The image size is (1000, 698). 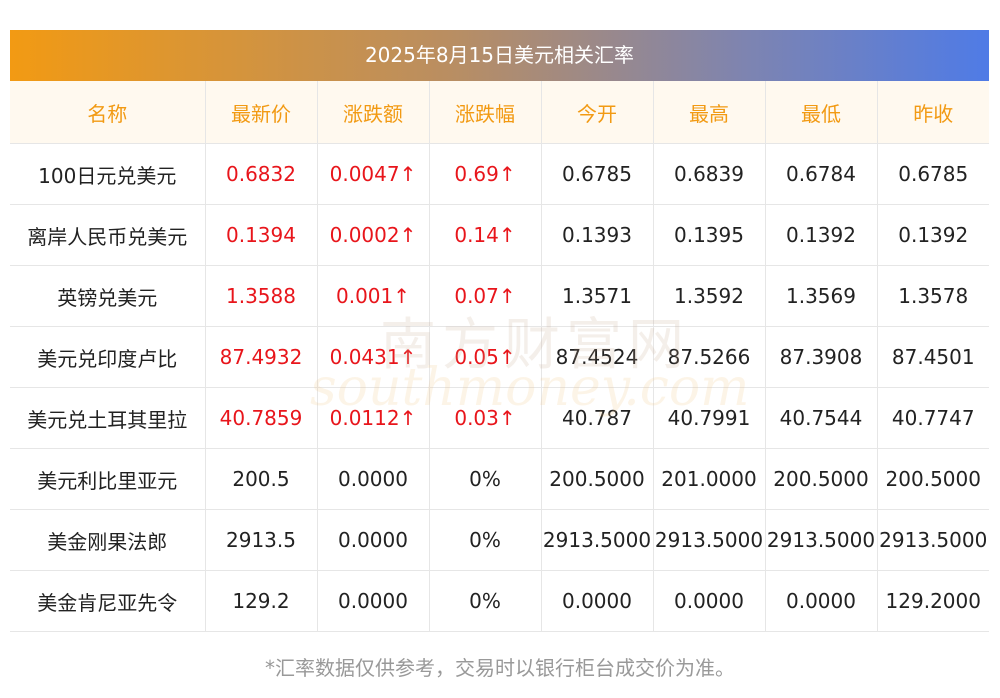 I want to click on column-header-prev: 昨收, so click(x=933, y=112).